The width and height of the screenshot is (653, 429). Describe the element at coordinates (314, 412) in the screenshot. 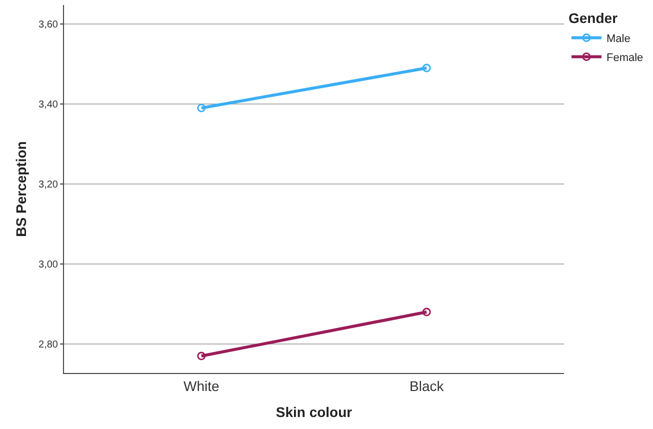

I see `x-axis-title: Skin colour` at that location.